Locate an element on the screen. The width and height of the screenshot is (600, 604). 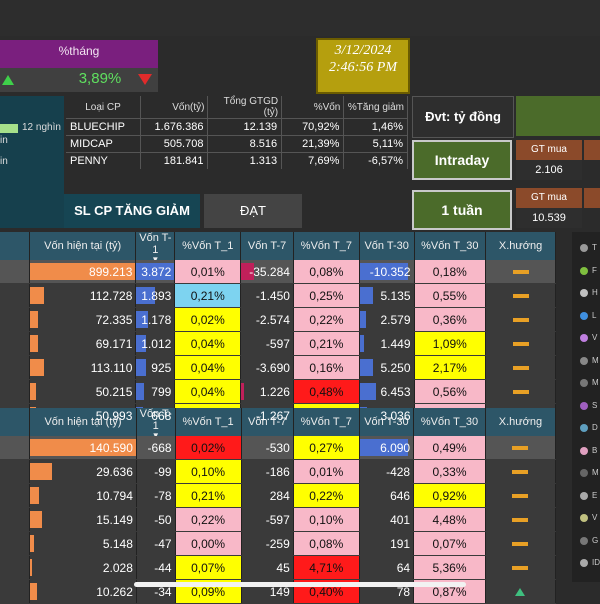
legend-item-label: F is located at coordinates (594, 270).